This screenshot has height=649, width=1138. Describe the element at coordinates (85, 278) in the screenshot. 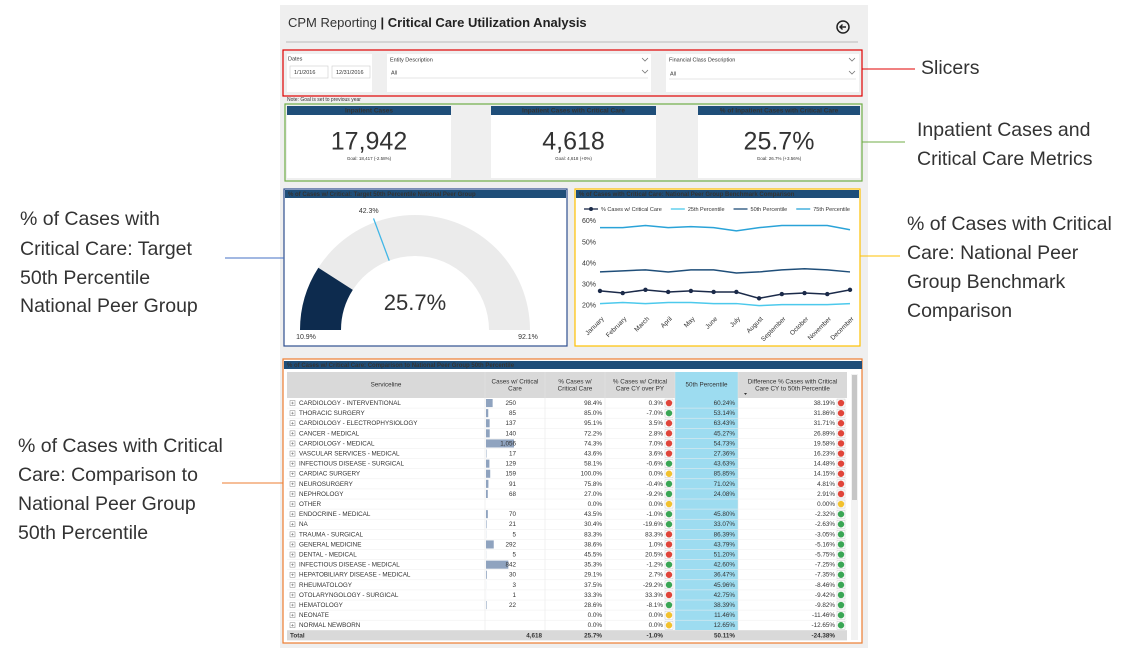

I see `annotation-text: 50th Percentile` at that location.